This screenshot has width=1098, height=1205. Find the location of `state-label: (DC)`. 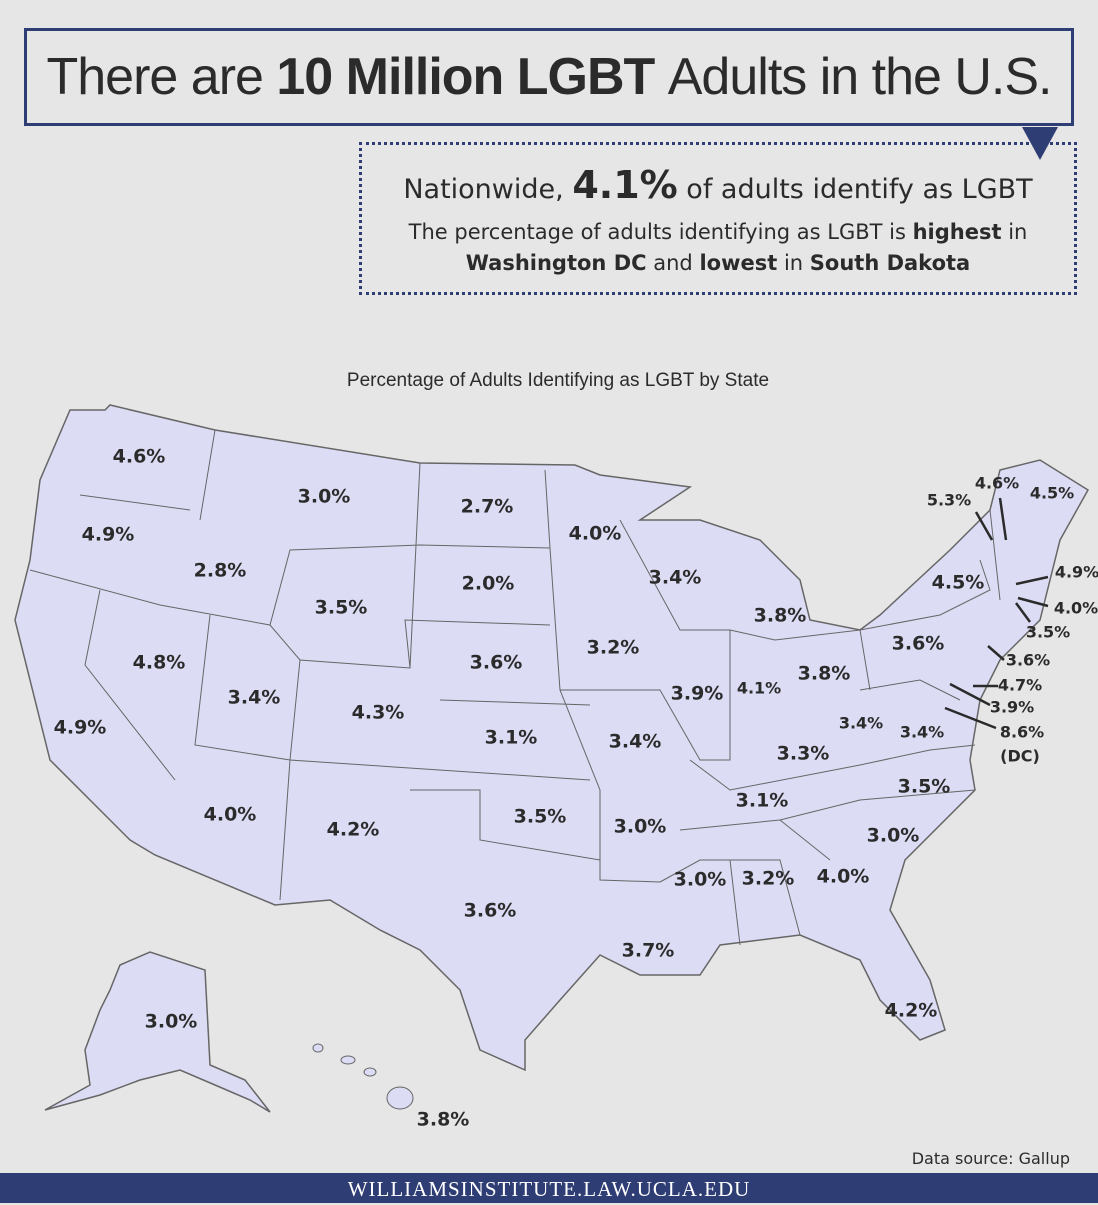

state-label: (DC) is located at coordinates (1020, 756).